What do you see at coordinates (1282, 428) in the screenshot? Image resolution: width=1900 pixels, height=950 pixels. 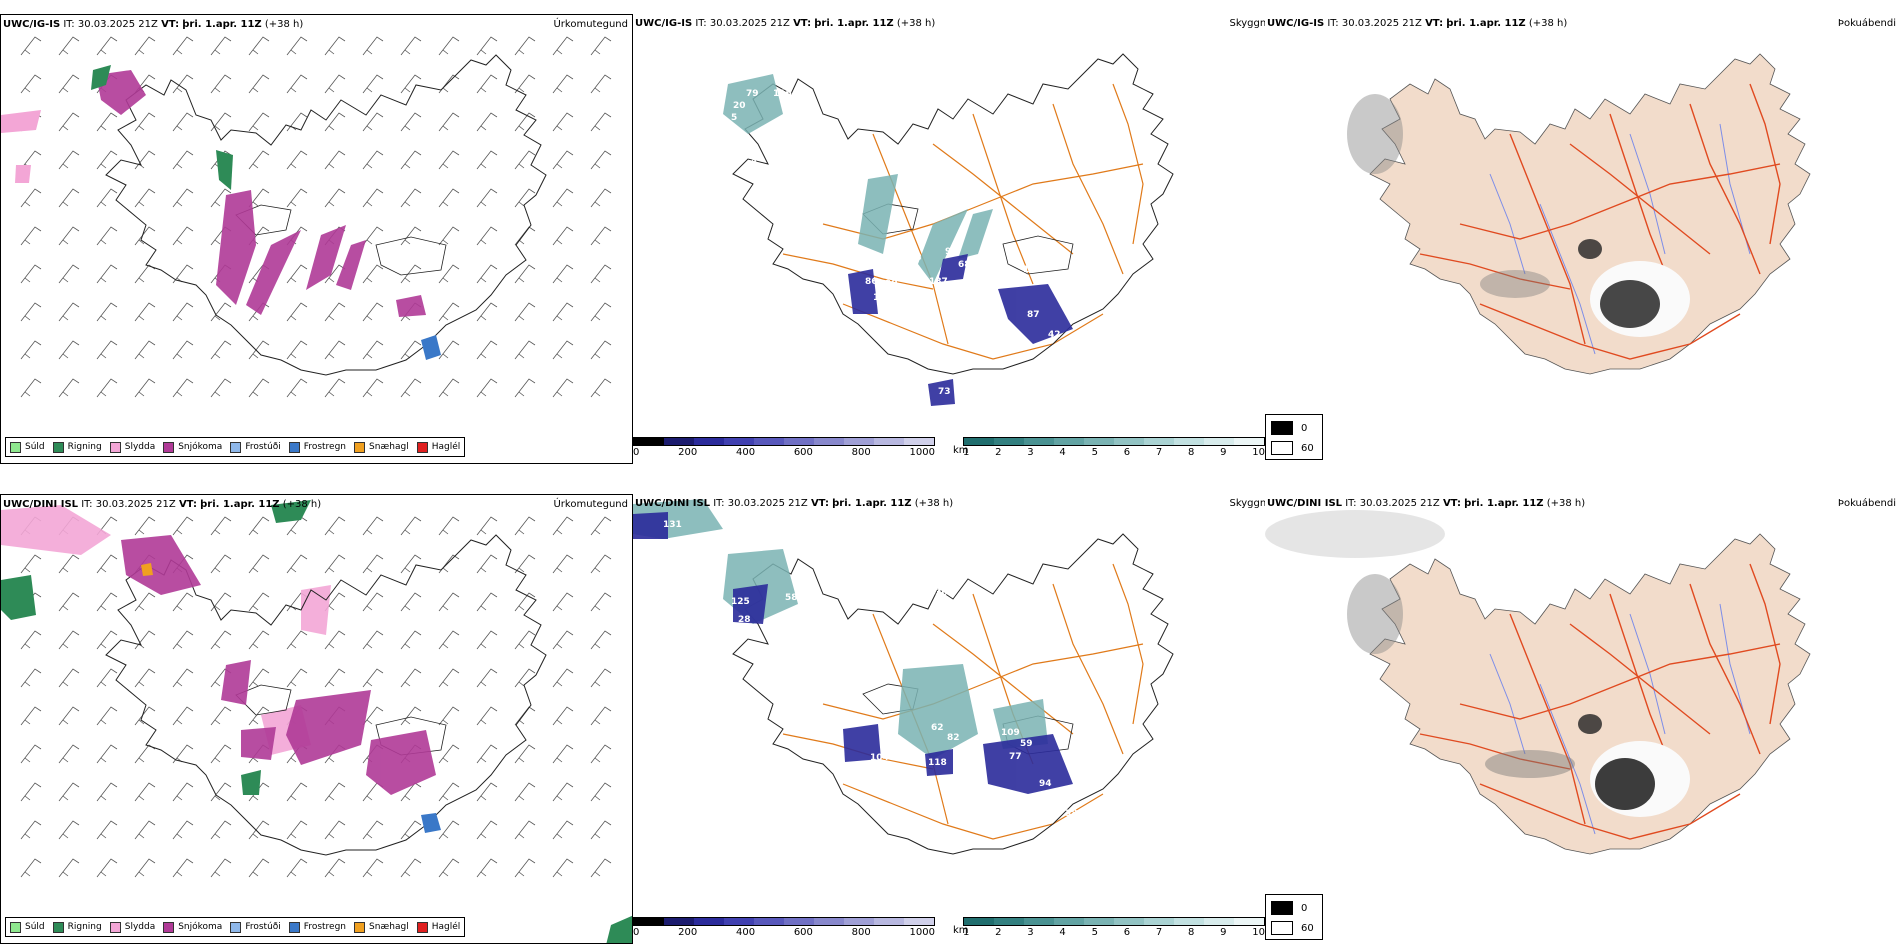 I see `dark-swatch` at bounding box center [1282, 428].